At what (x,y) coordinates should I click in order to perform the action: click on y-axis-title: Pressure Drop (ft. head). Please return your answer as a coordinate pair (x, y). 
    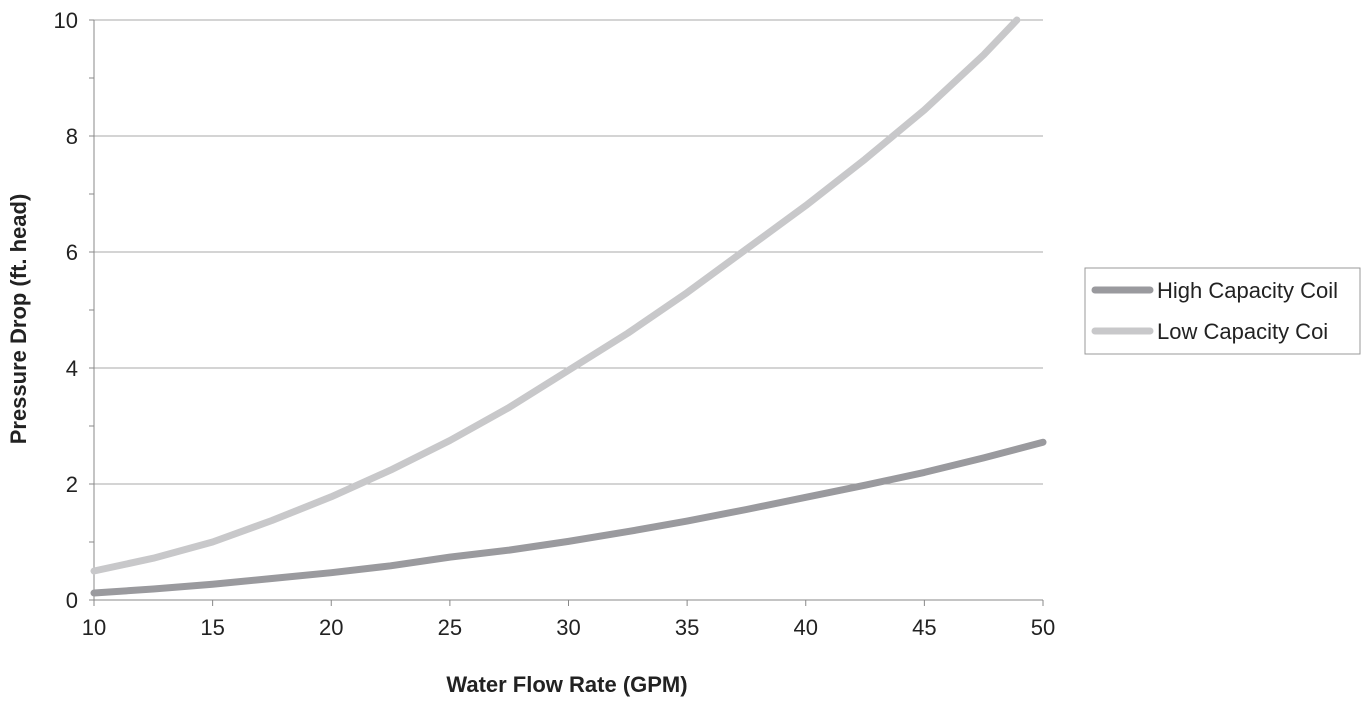
    Looking at the image, I should click on (18, 319).